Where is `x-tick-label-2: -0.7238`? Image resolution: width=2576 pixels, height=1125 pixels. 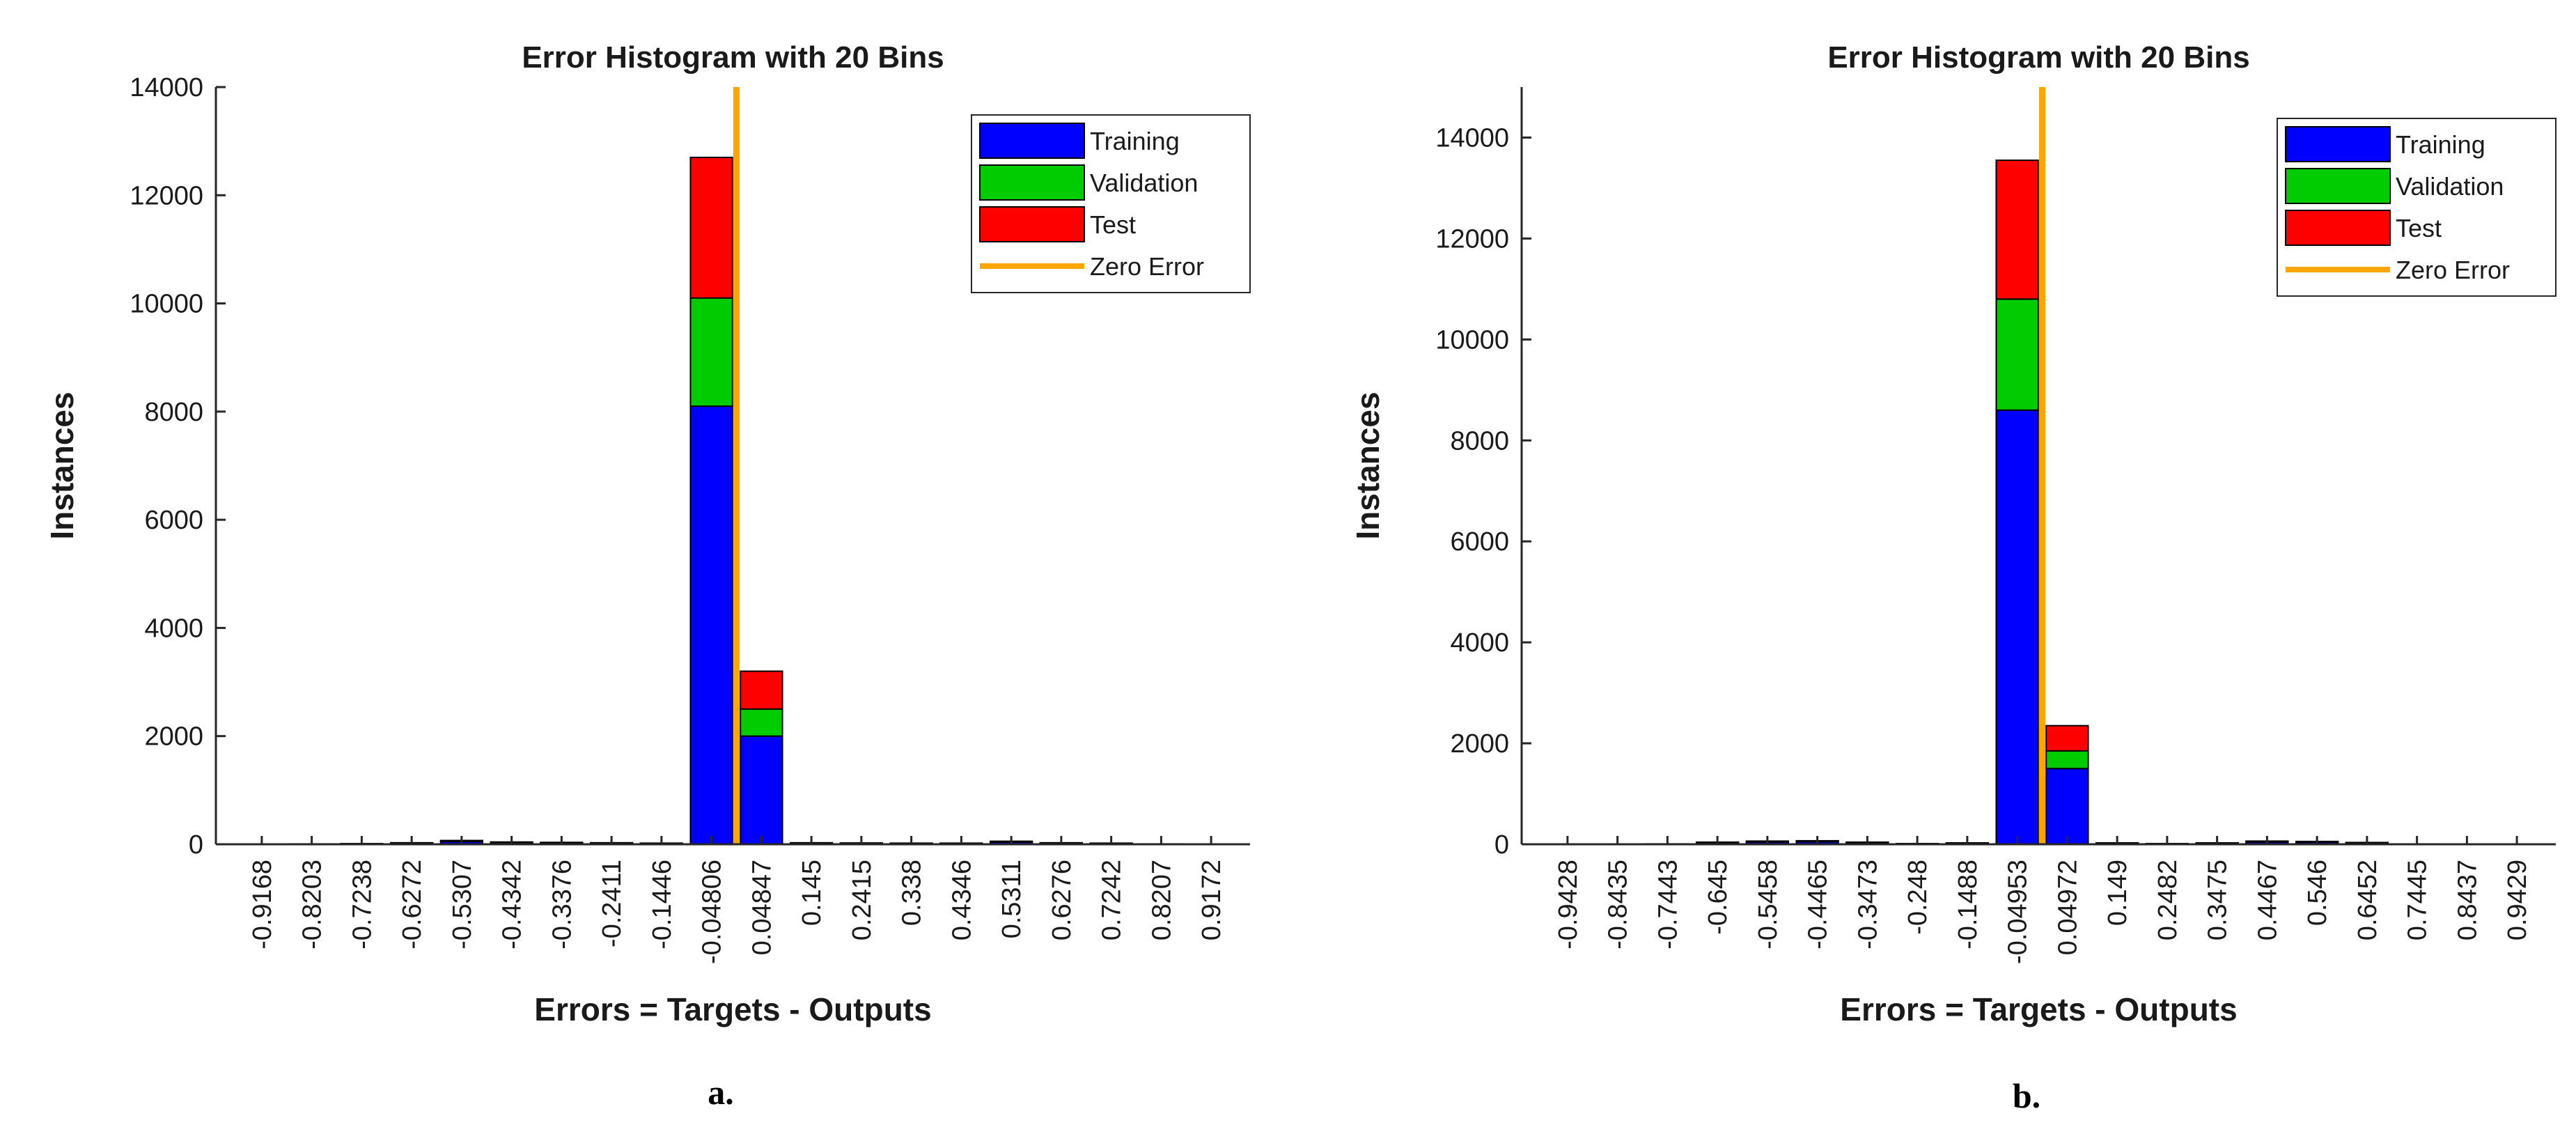
x-tick-label-2: -0.7238 is located at coordinates (363, 905).